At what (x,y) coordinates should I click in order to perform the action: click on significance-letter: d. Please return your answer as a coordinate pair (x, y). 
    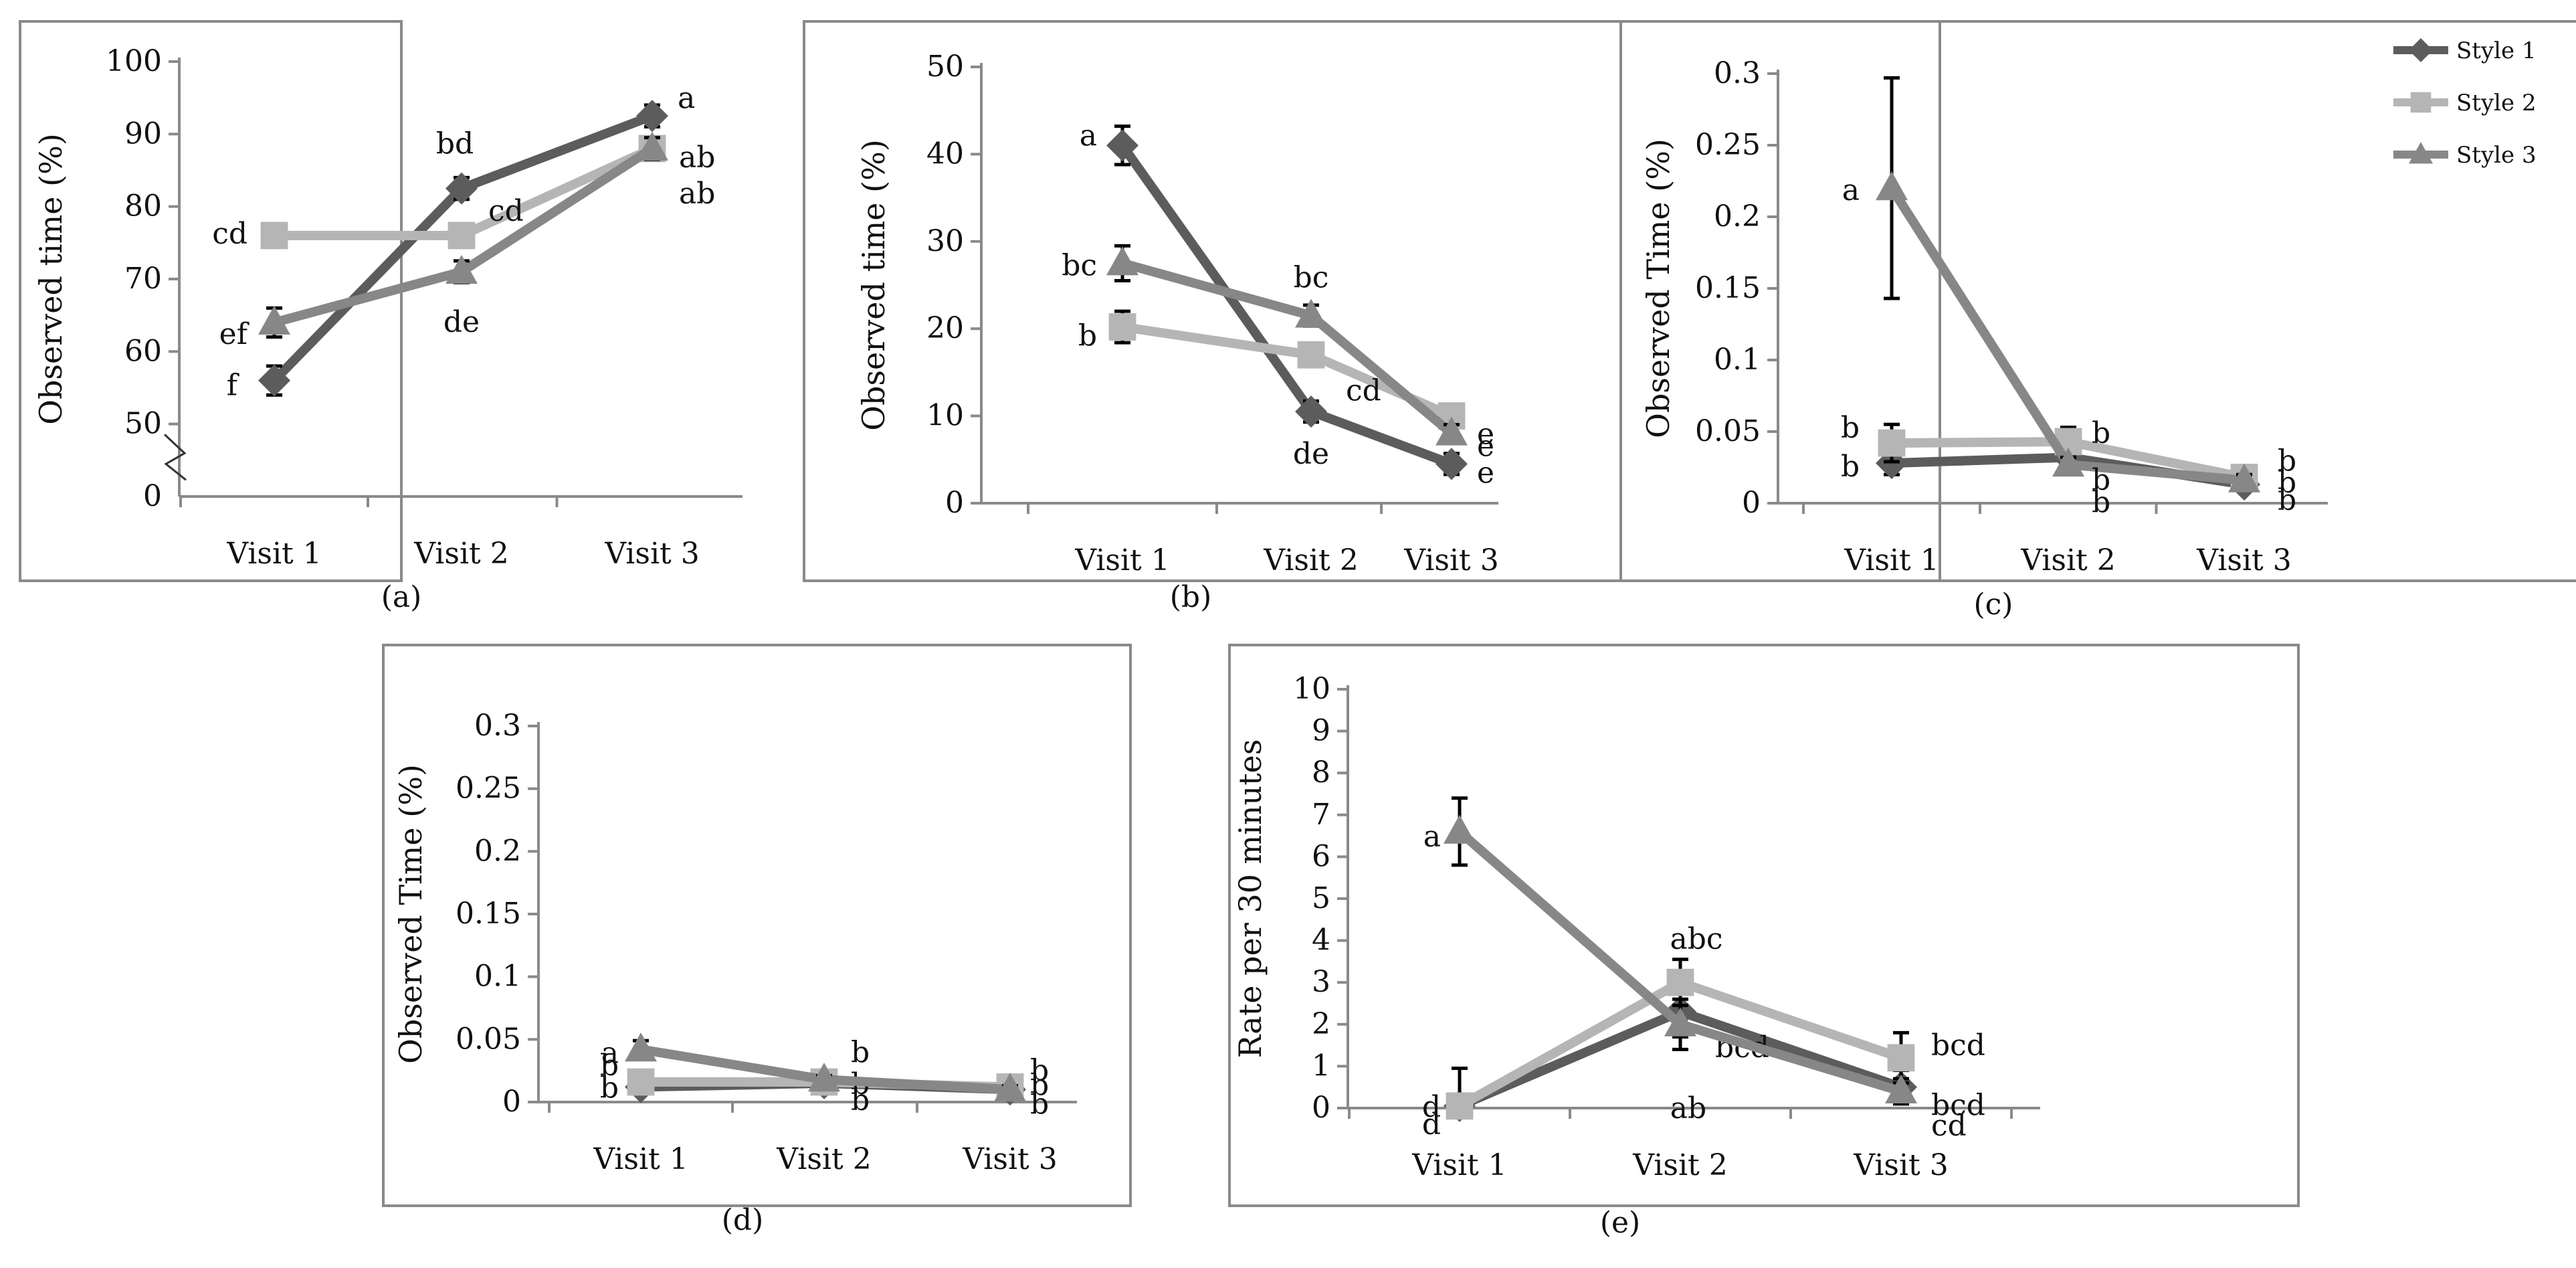
    Looking at the image, I should click on (1432, 1107).